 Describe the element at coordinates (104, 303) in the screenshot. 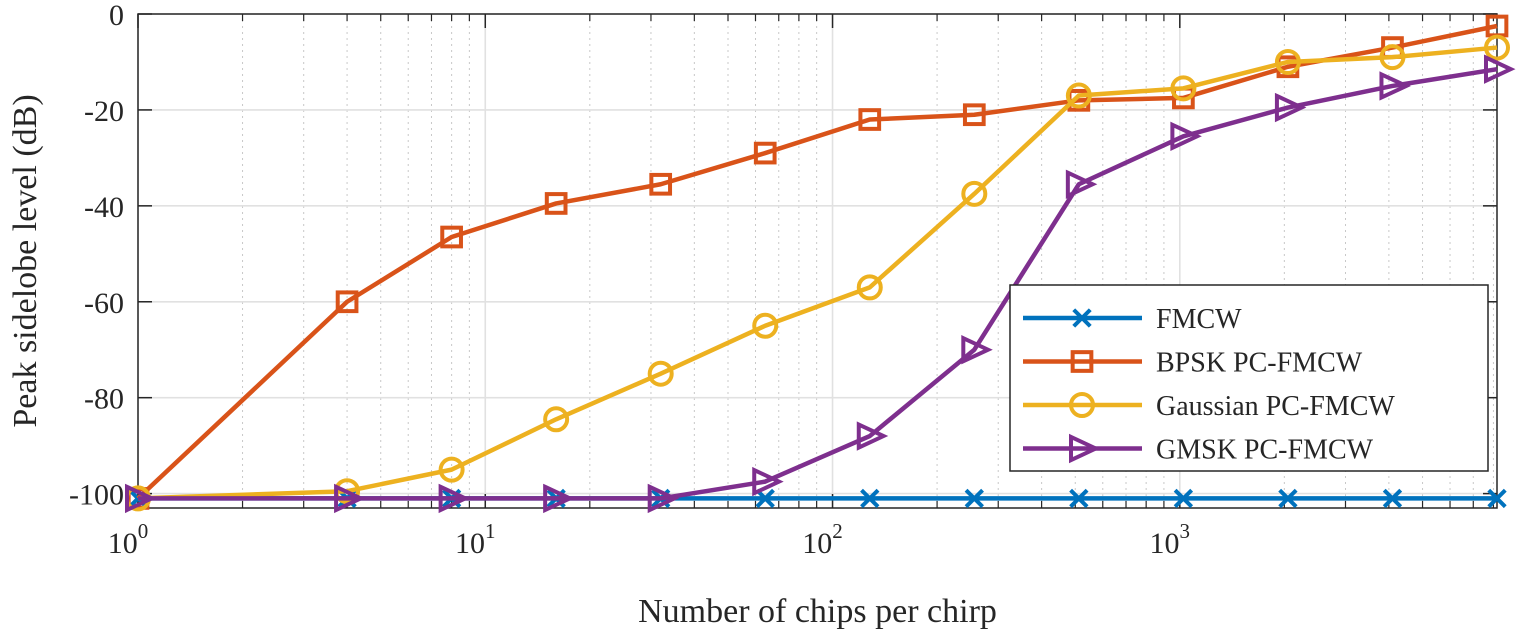

I see `y-tick-label: -60` at that location.